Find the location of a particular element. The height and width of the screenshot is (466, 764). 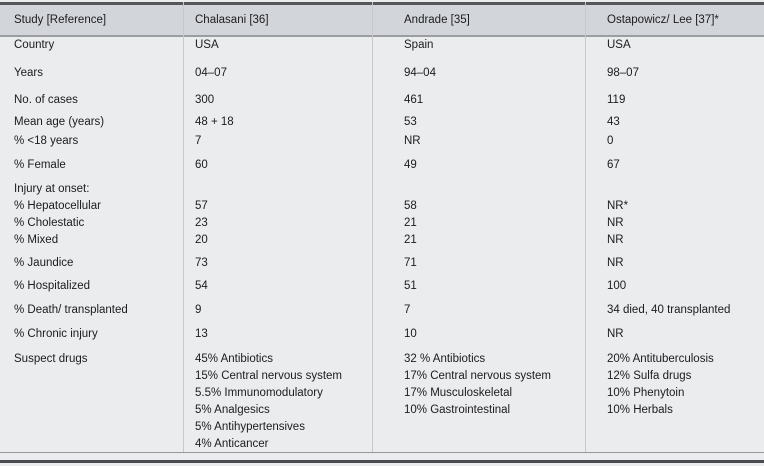

value-cell: 43 is located at coordinates (613, 122).